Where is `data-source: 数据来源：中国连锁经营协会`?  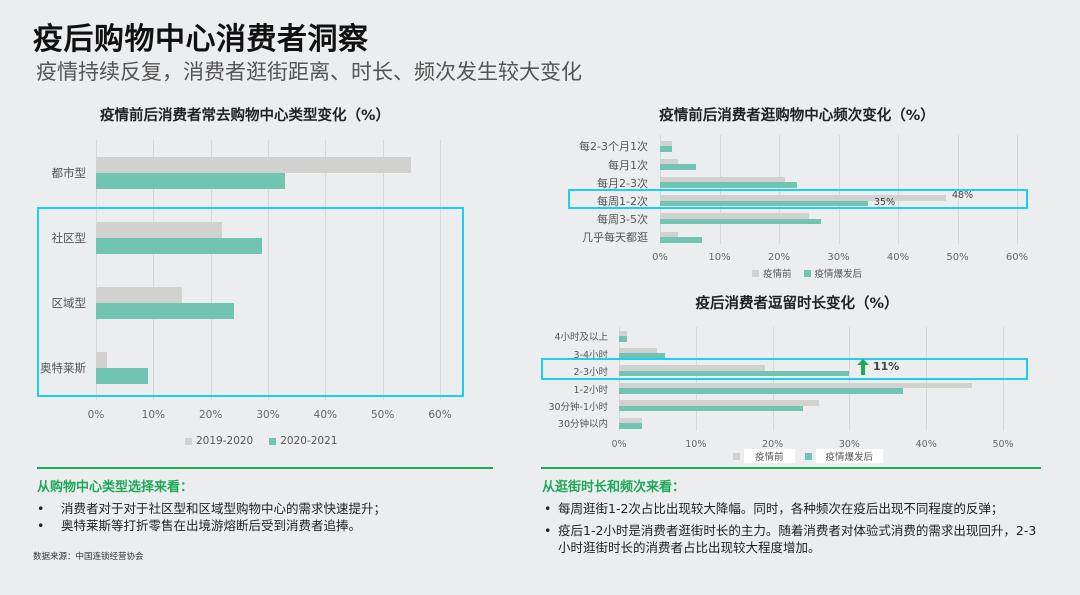
data-source: 数据来源：中国连锁经营协会 is located at coordinates (88, 557).